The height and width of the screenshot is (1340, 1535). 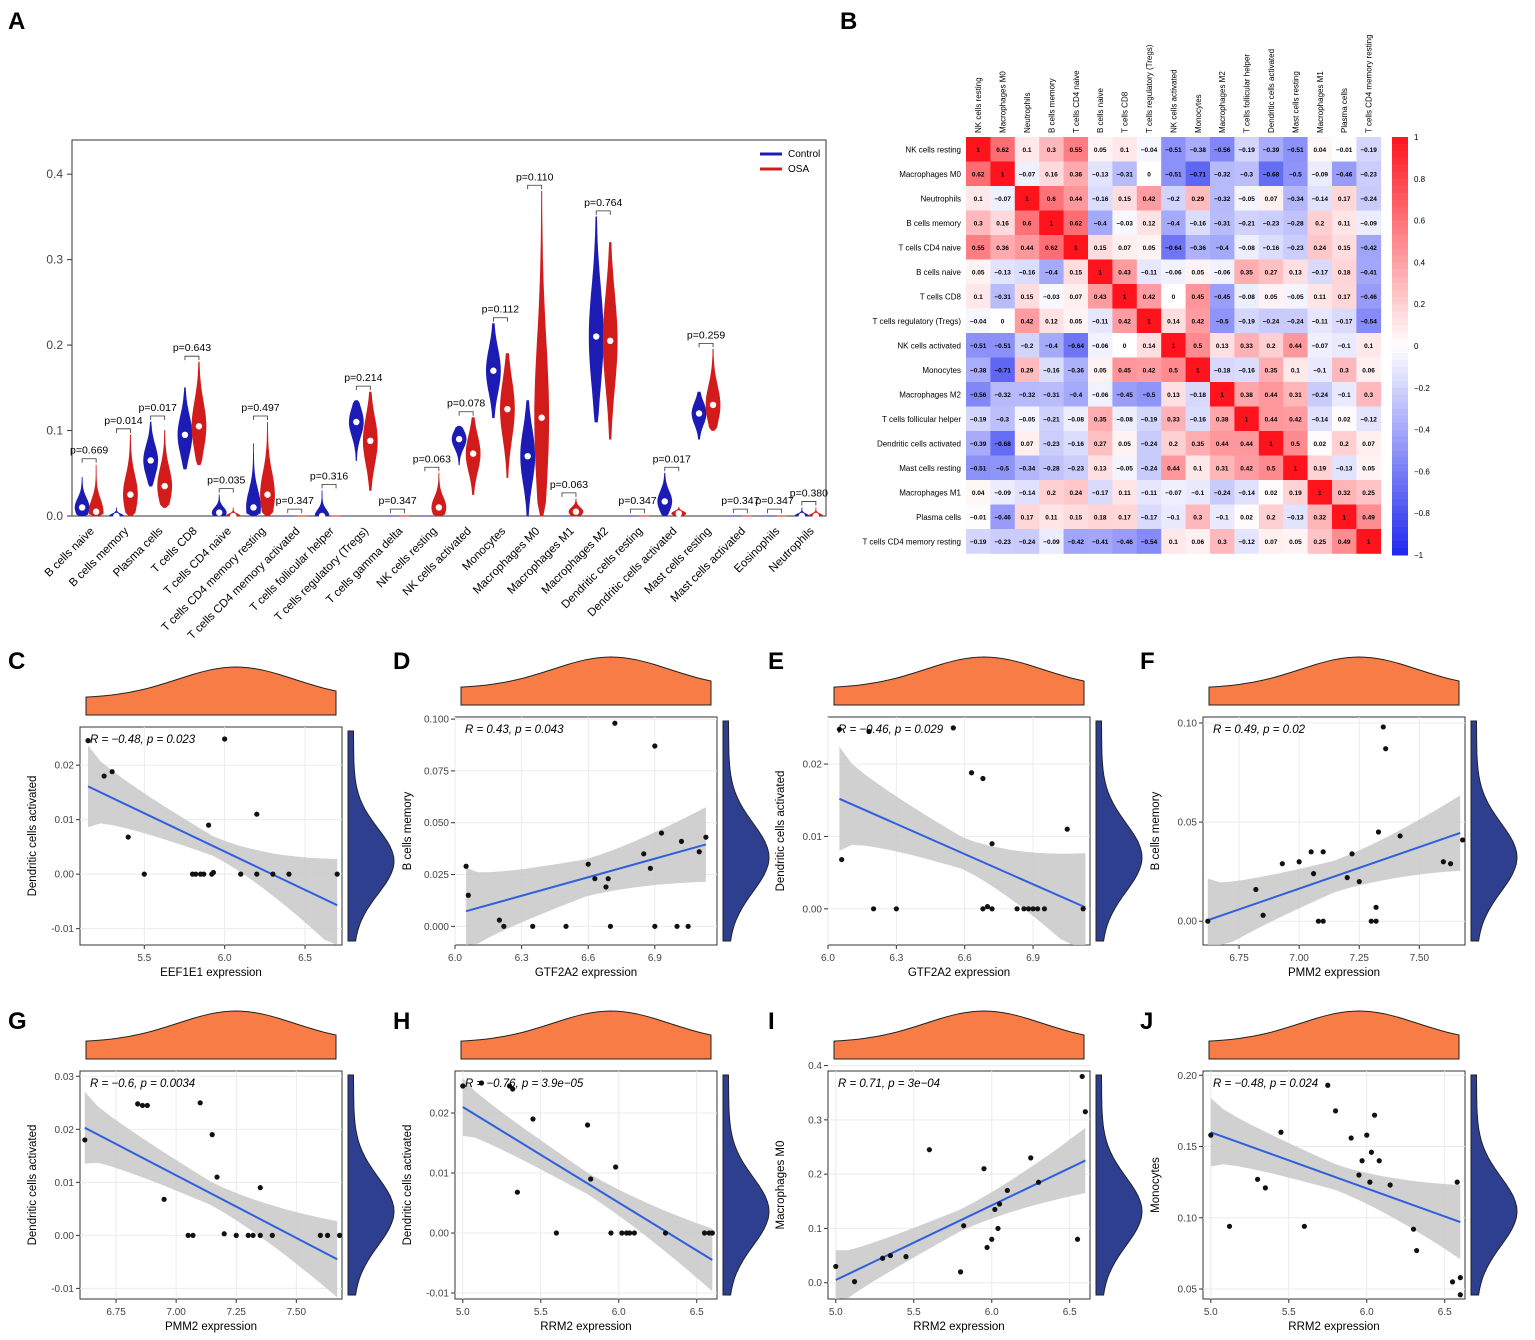 What do you see at coordinates (1198, 113) in the screenshot?
I see `heatmap-col-label: Monocytes` at bounding box center [1198, 113].